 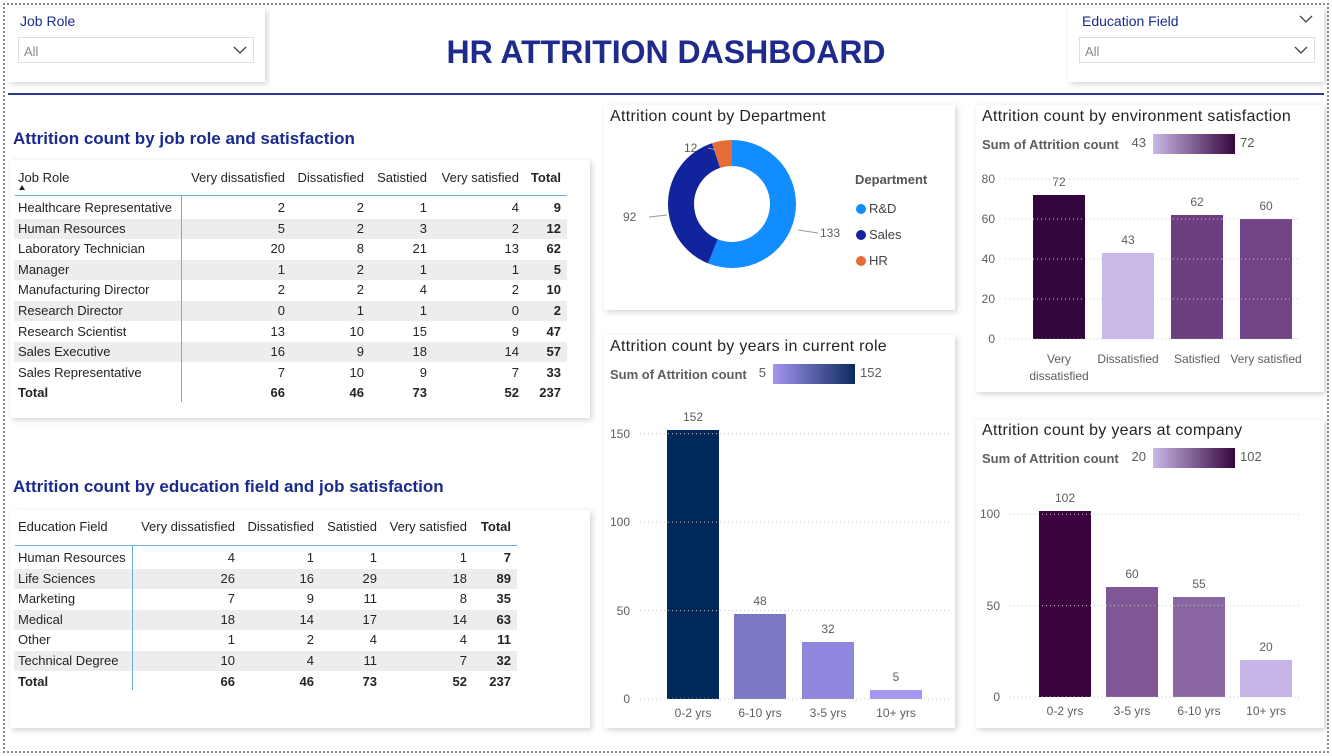 What do you see at coordinates (1194, 458) in the screenshot?
I see `color-scale-bar` at bounding box center [1194, 458].